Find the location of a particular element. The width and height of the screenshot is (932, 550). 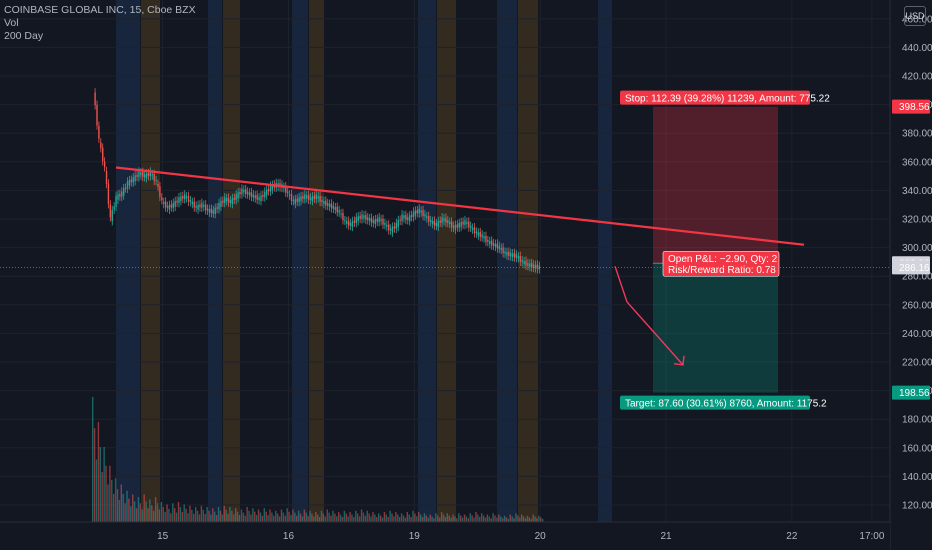

time-tick-label: 17:00 is located at coordinates (871, 536).